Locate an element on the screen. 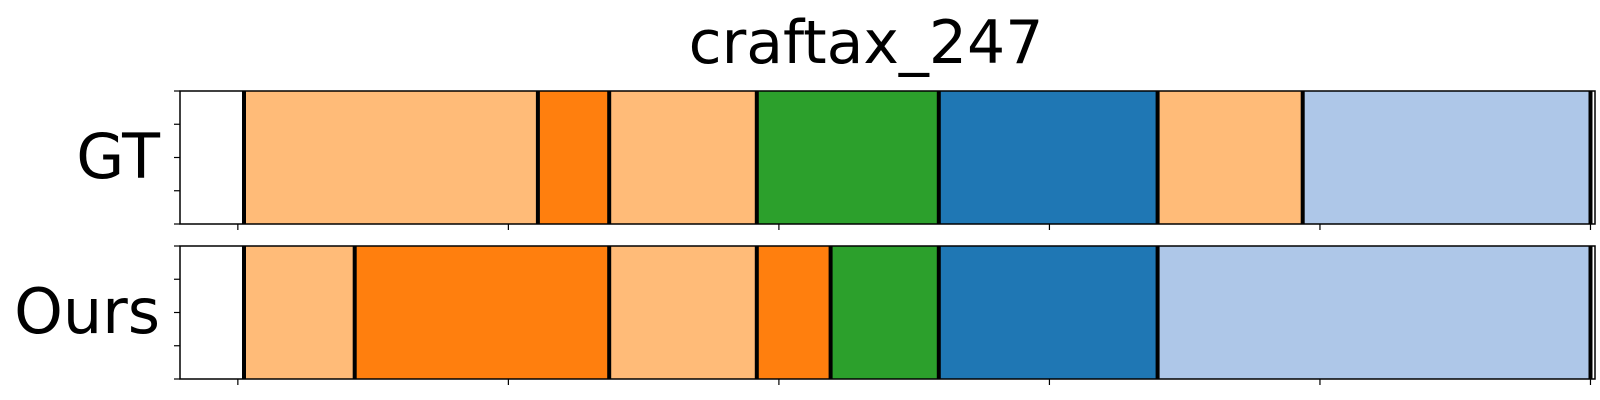  row-label: GT is located at coordinates (118, 156).